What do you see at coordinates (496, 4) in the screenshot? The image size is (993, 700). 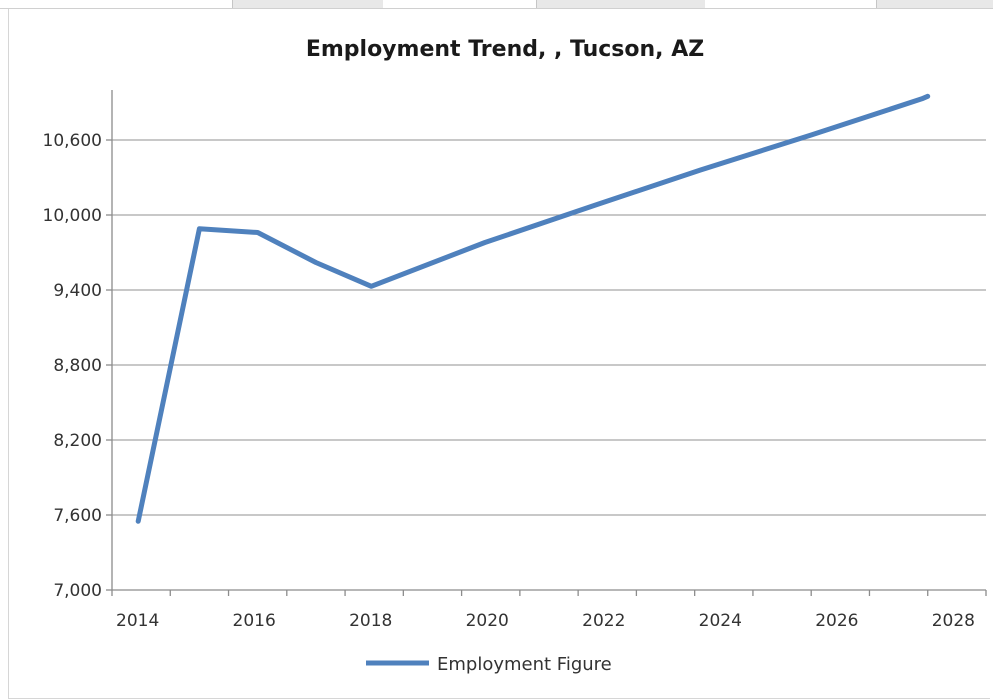 I see `window-top-strip` at bounding box center [496, 4].